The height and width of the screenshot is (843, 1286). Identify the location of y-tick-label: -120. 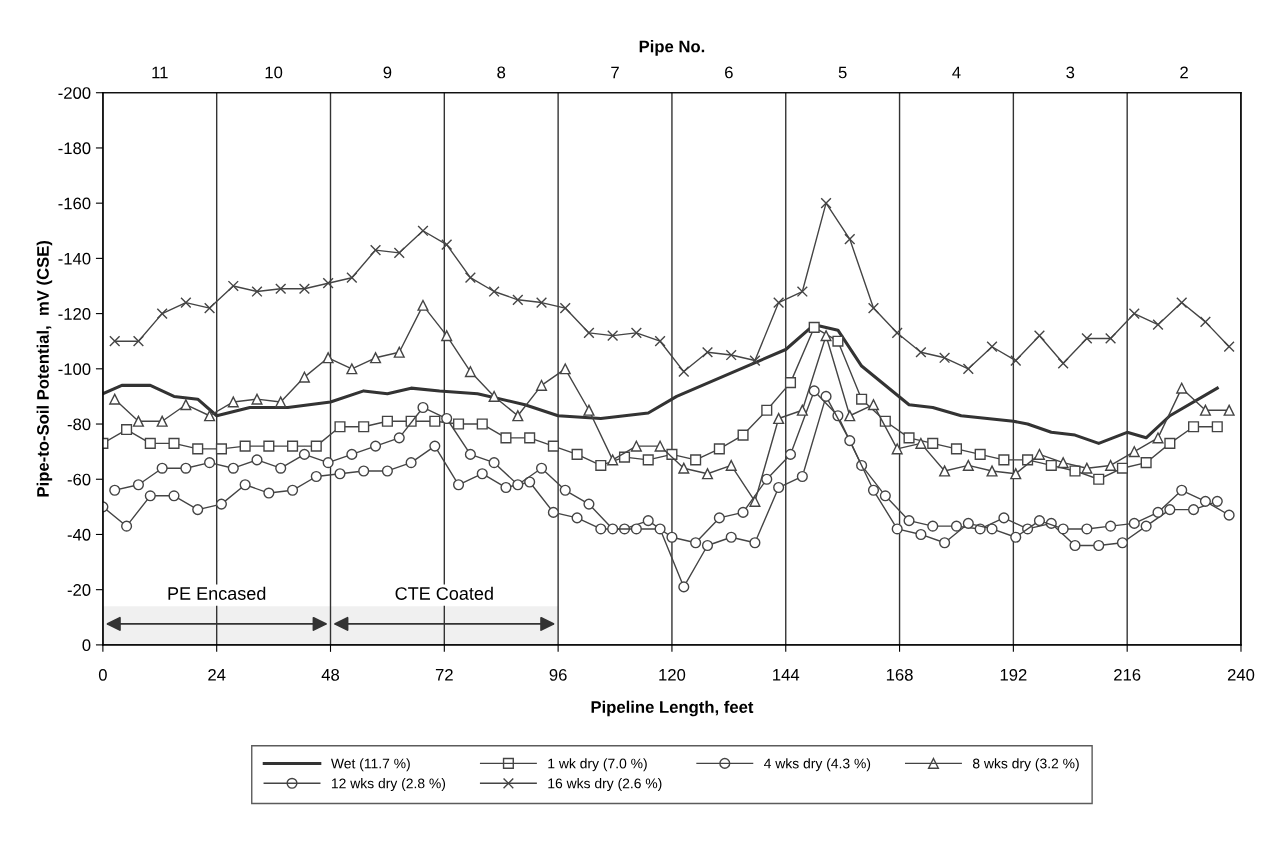
(74, 314).